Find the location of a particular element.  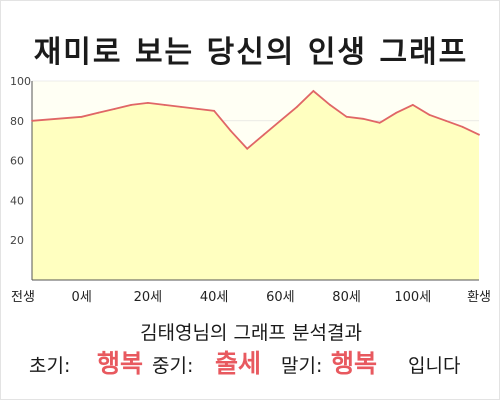

y-tick-label: 60 is located at coordinates (17, 161).